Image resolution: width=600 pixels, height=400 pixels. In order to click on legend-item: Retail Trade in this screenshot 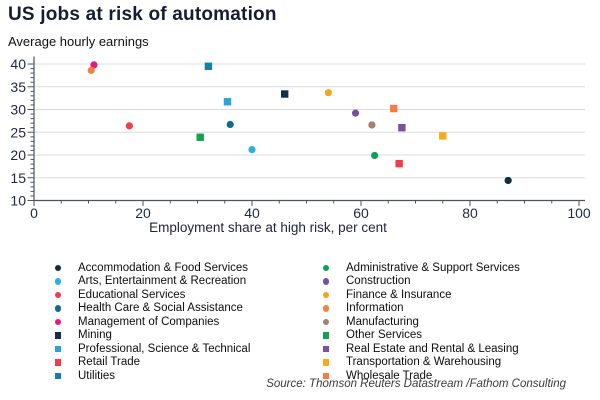, I will do `click(151, 363)`.